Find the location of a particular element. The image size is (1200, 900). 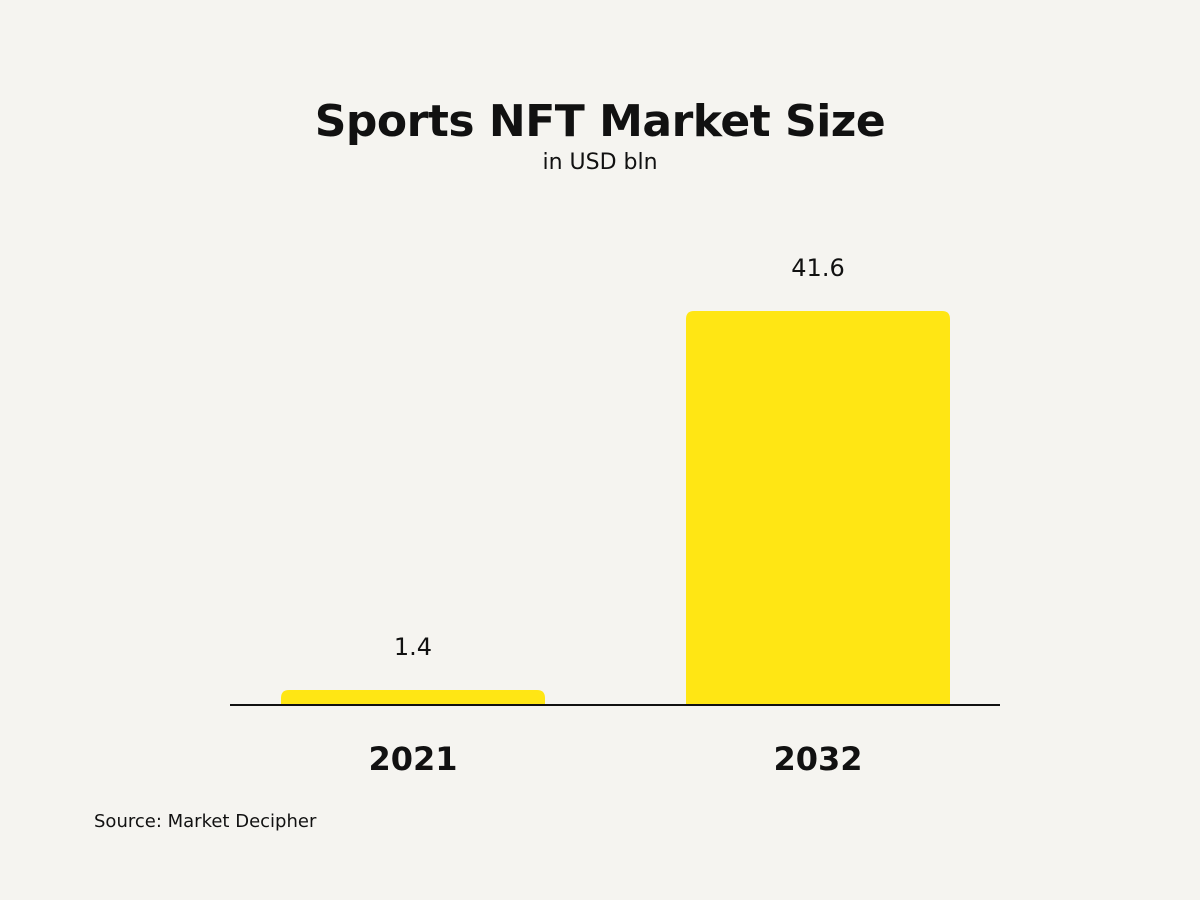

chart-subtitle: in USD bln is located at coordinates (600, 162).